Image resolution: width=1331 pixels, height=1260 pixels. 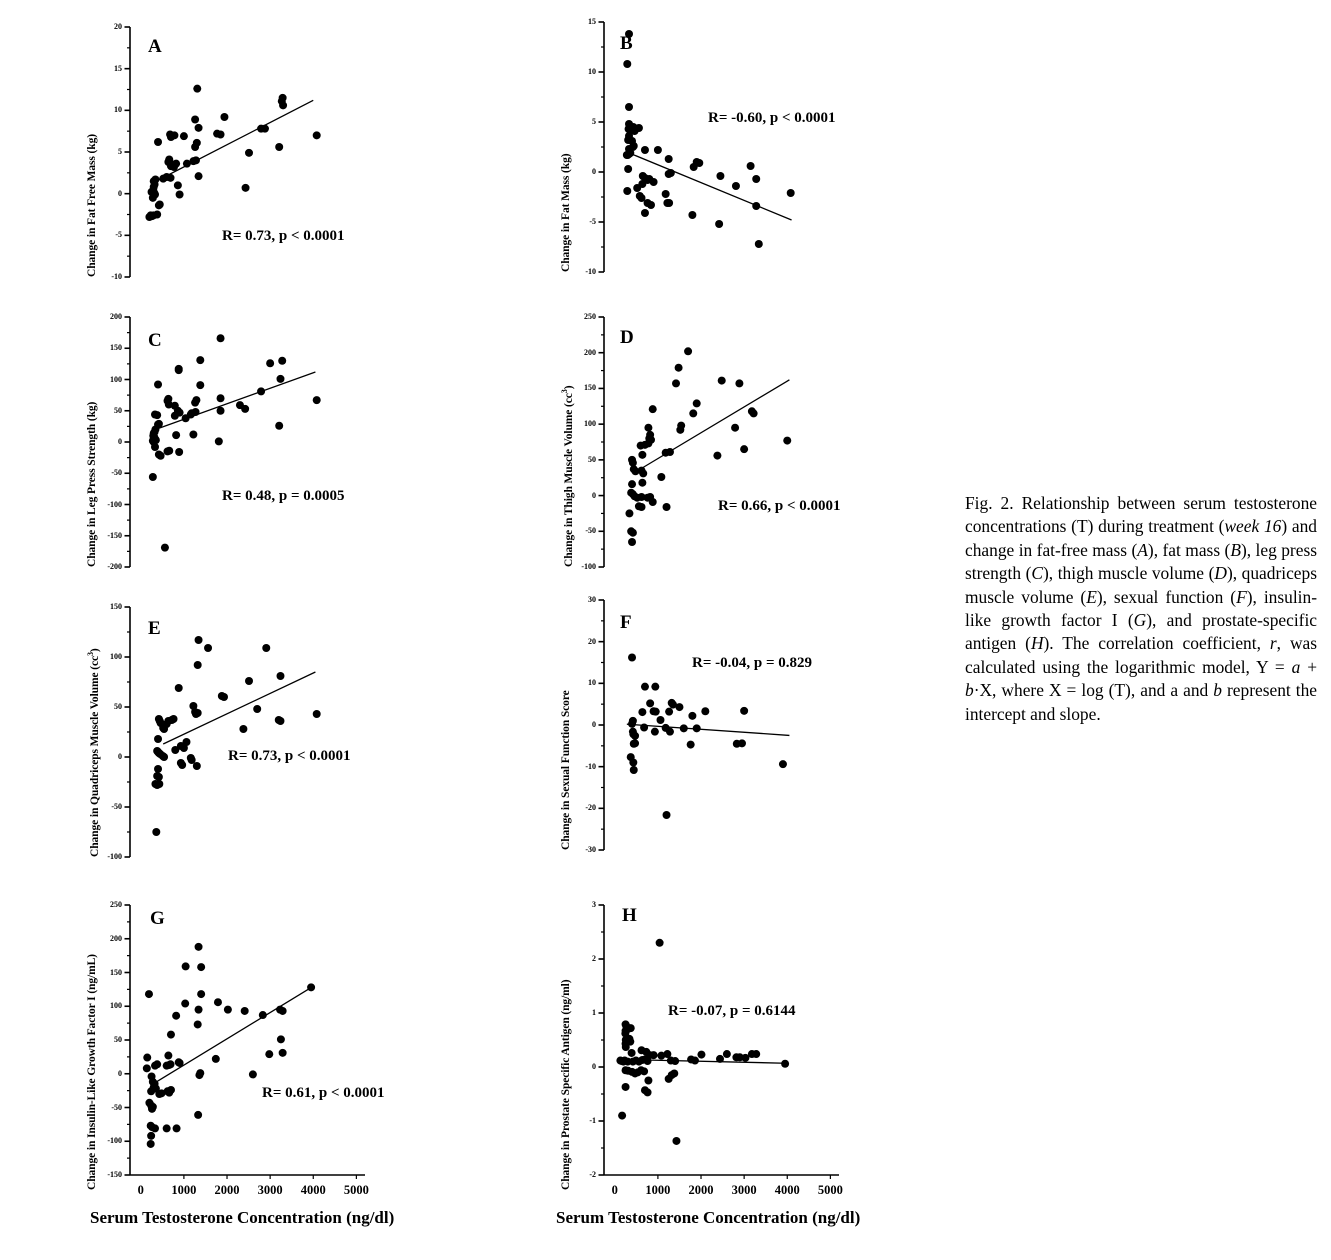 I want to click on y-axis-title-f: Change in Sexual Function Score, so click(x=566, y=770).